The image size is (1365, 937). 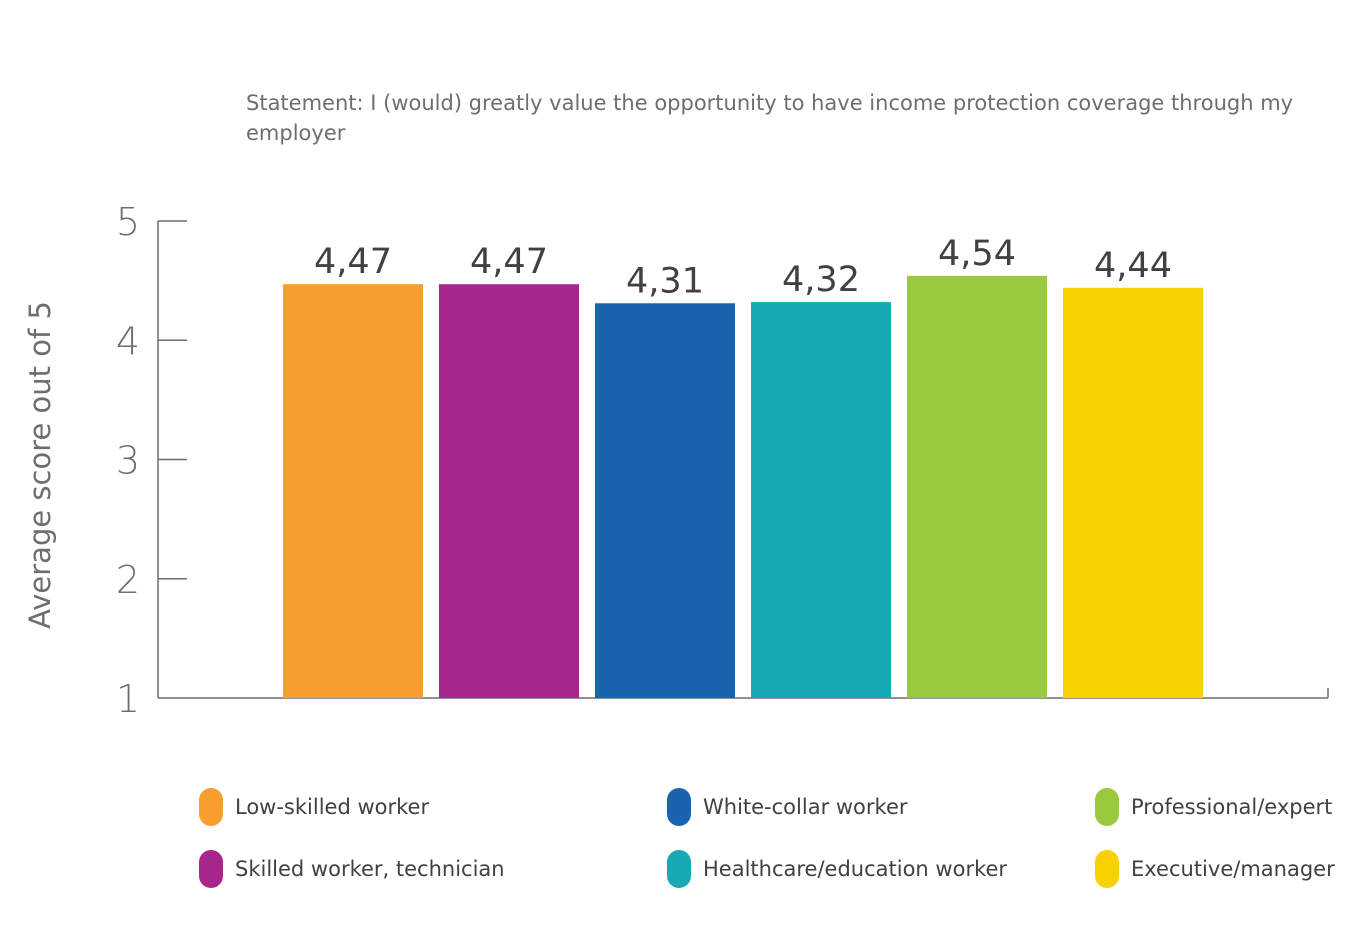 I want to click on legend-label: White-collar worker, so click(x=805, y=807).